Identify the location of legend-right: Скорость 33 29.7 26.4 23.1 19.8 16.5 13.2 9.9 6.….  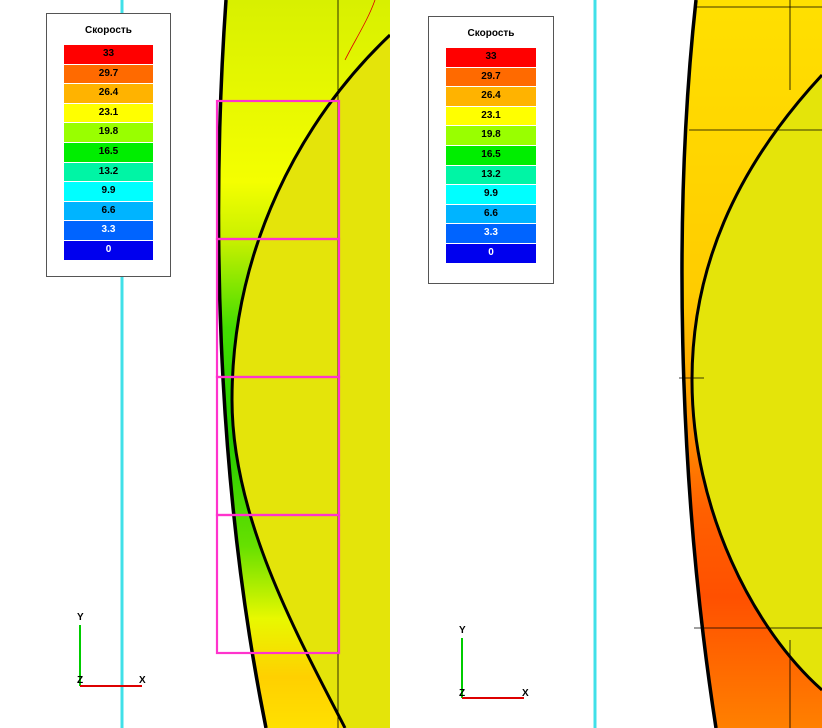
(491, 150).